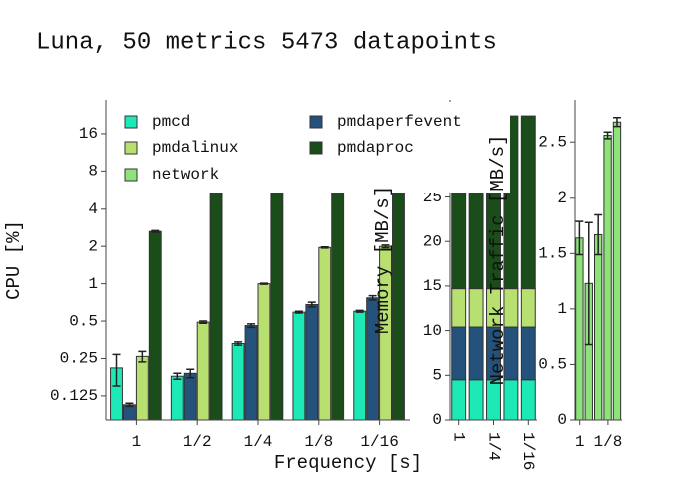 The image size is (700, 500). What do you see at coordinates (437, 376) in the screenshot?
I see `y-tick-label: 5` at bounding box center [437, 376].